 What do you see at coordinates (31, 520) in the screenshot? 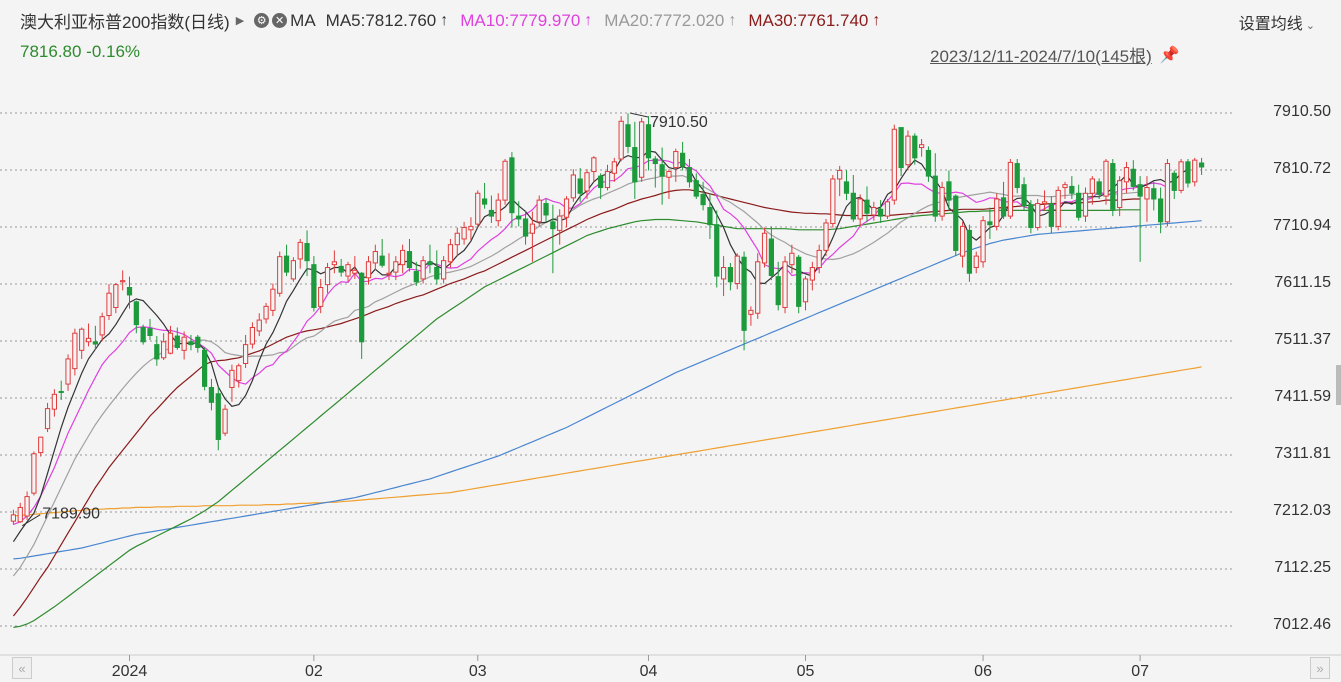
I see `annotation-leader` at bounding box center [31, 520].